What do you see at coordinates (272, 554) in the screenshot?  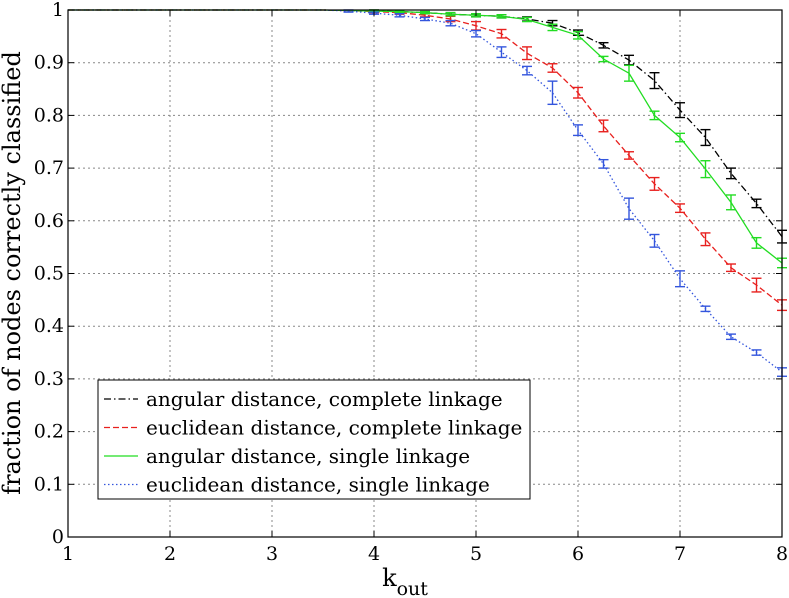 I see `x-tick-label: 3` at bounding box center [272, 554].